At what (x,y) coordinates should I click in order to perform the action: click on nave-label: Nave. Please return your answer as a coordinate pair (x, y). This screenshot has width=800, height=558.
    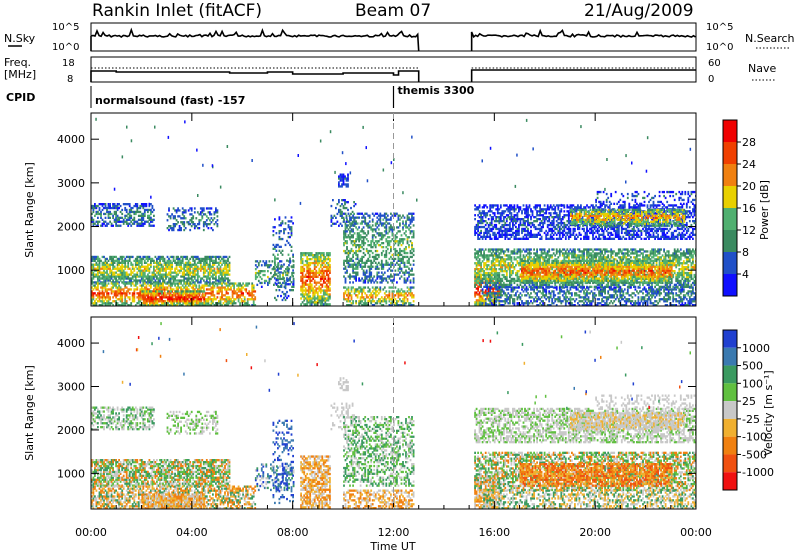
    Looking at the image, I should click on (762, 68).